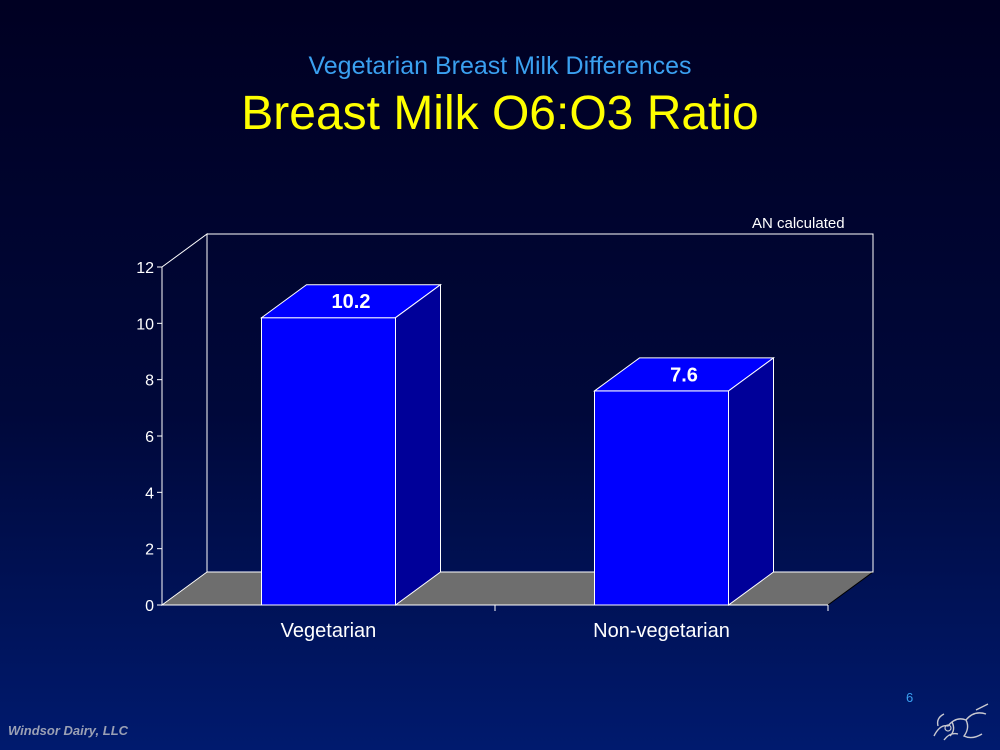 The height and width of the screenshot is (750, 1000). I want to click on y-tick-label: 2, so click(149, 550).